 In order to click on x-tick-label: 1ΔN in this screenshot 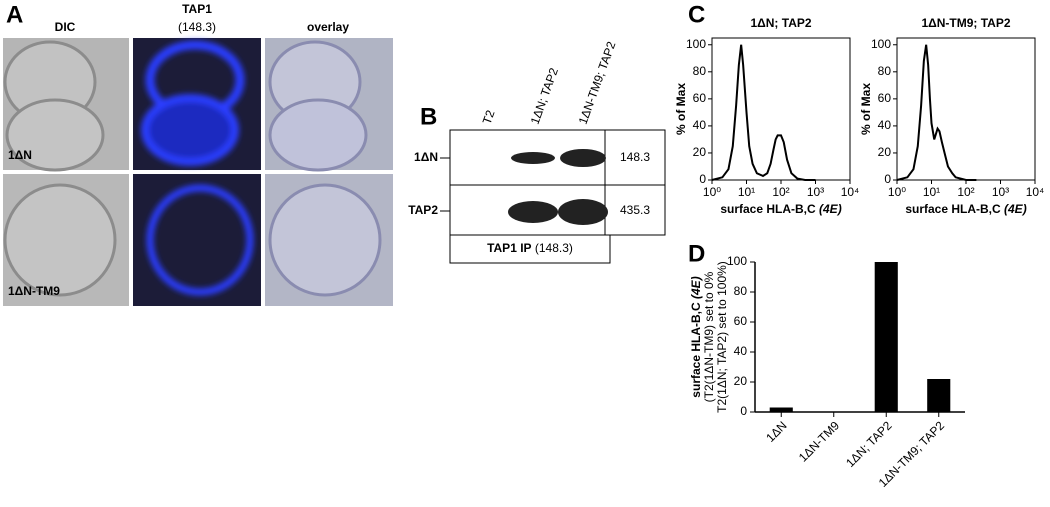, I will do `click(776, 431)`.